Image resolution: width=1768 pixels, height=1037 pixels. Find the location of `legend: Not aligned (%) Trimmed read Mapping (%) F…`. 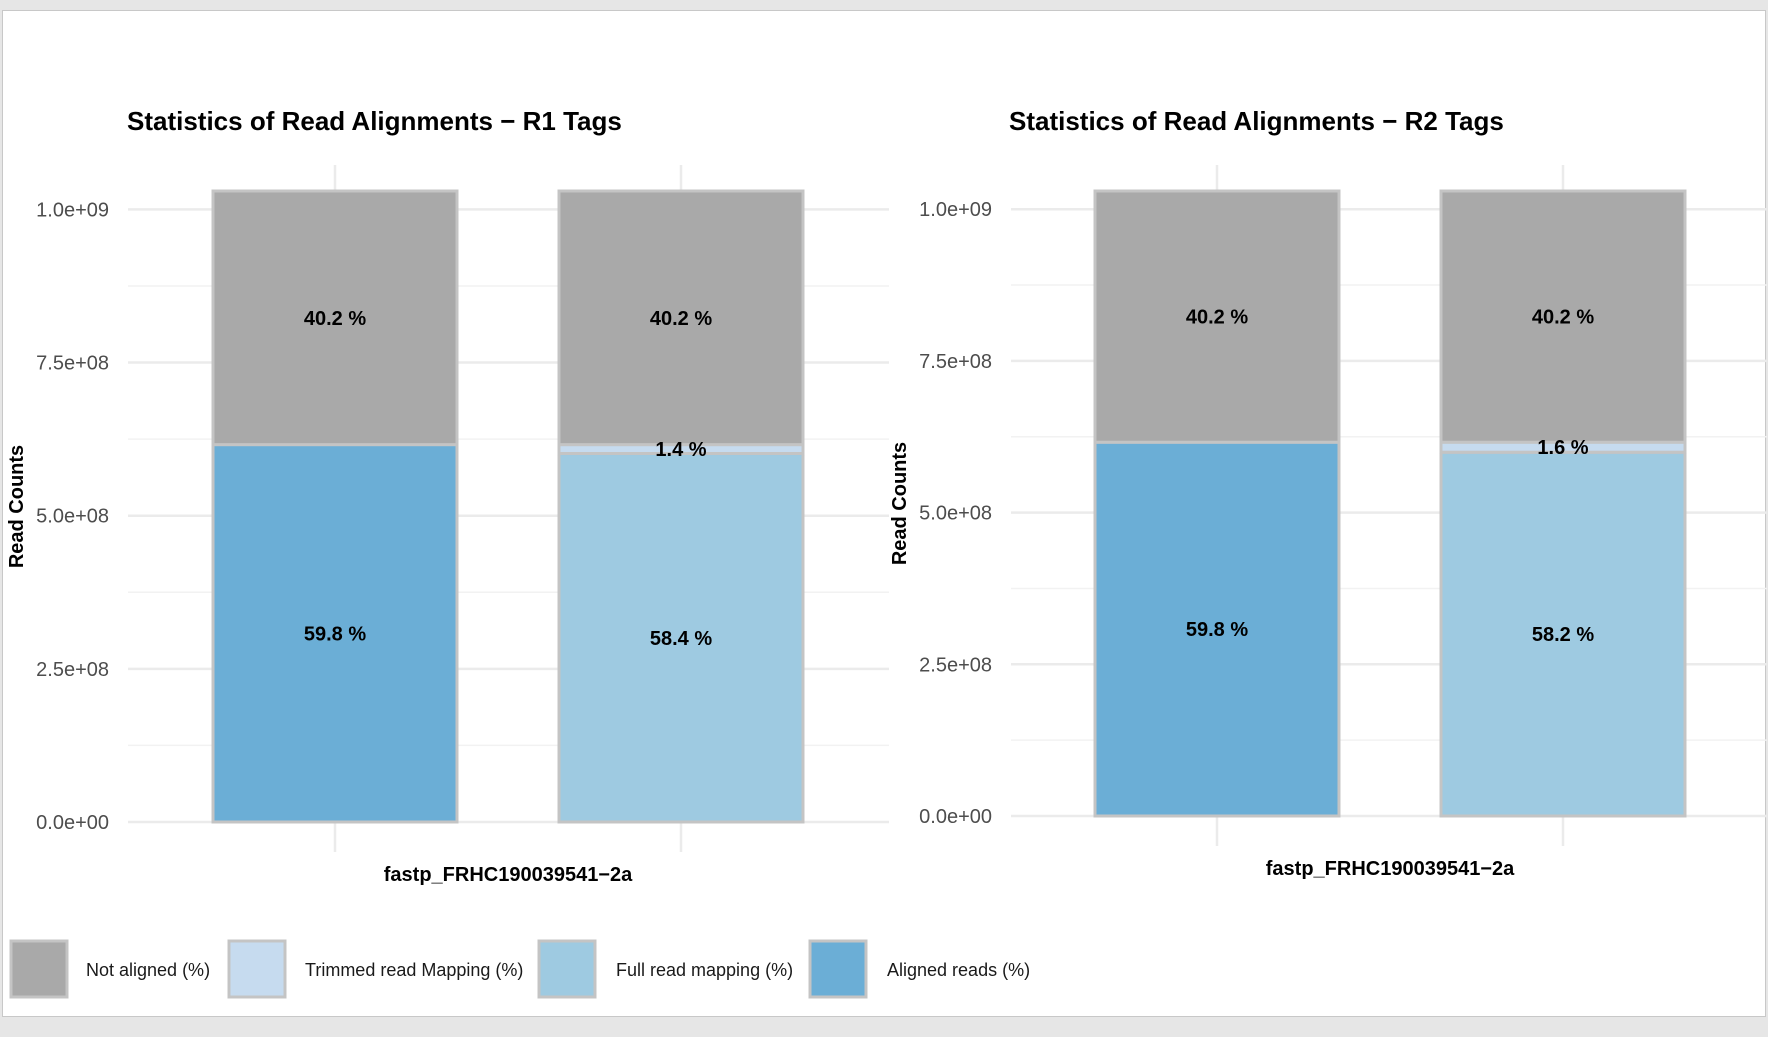

legend: Not aligned (%) Trimmed read Mapping (%) F… is located at coordinates (519, 969).